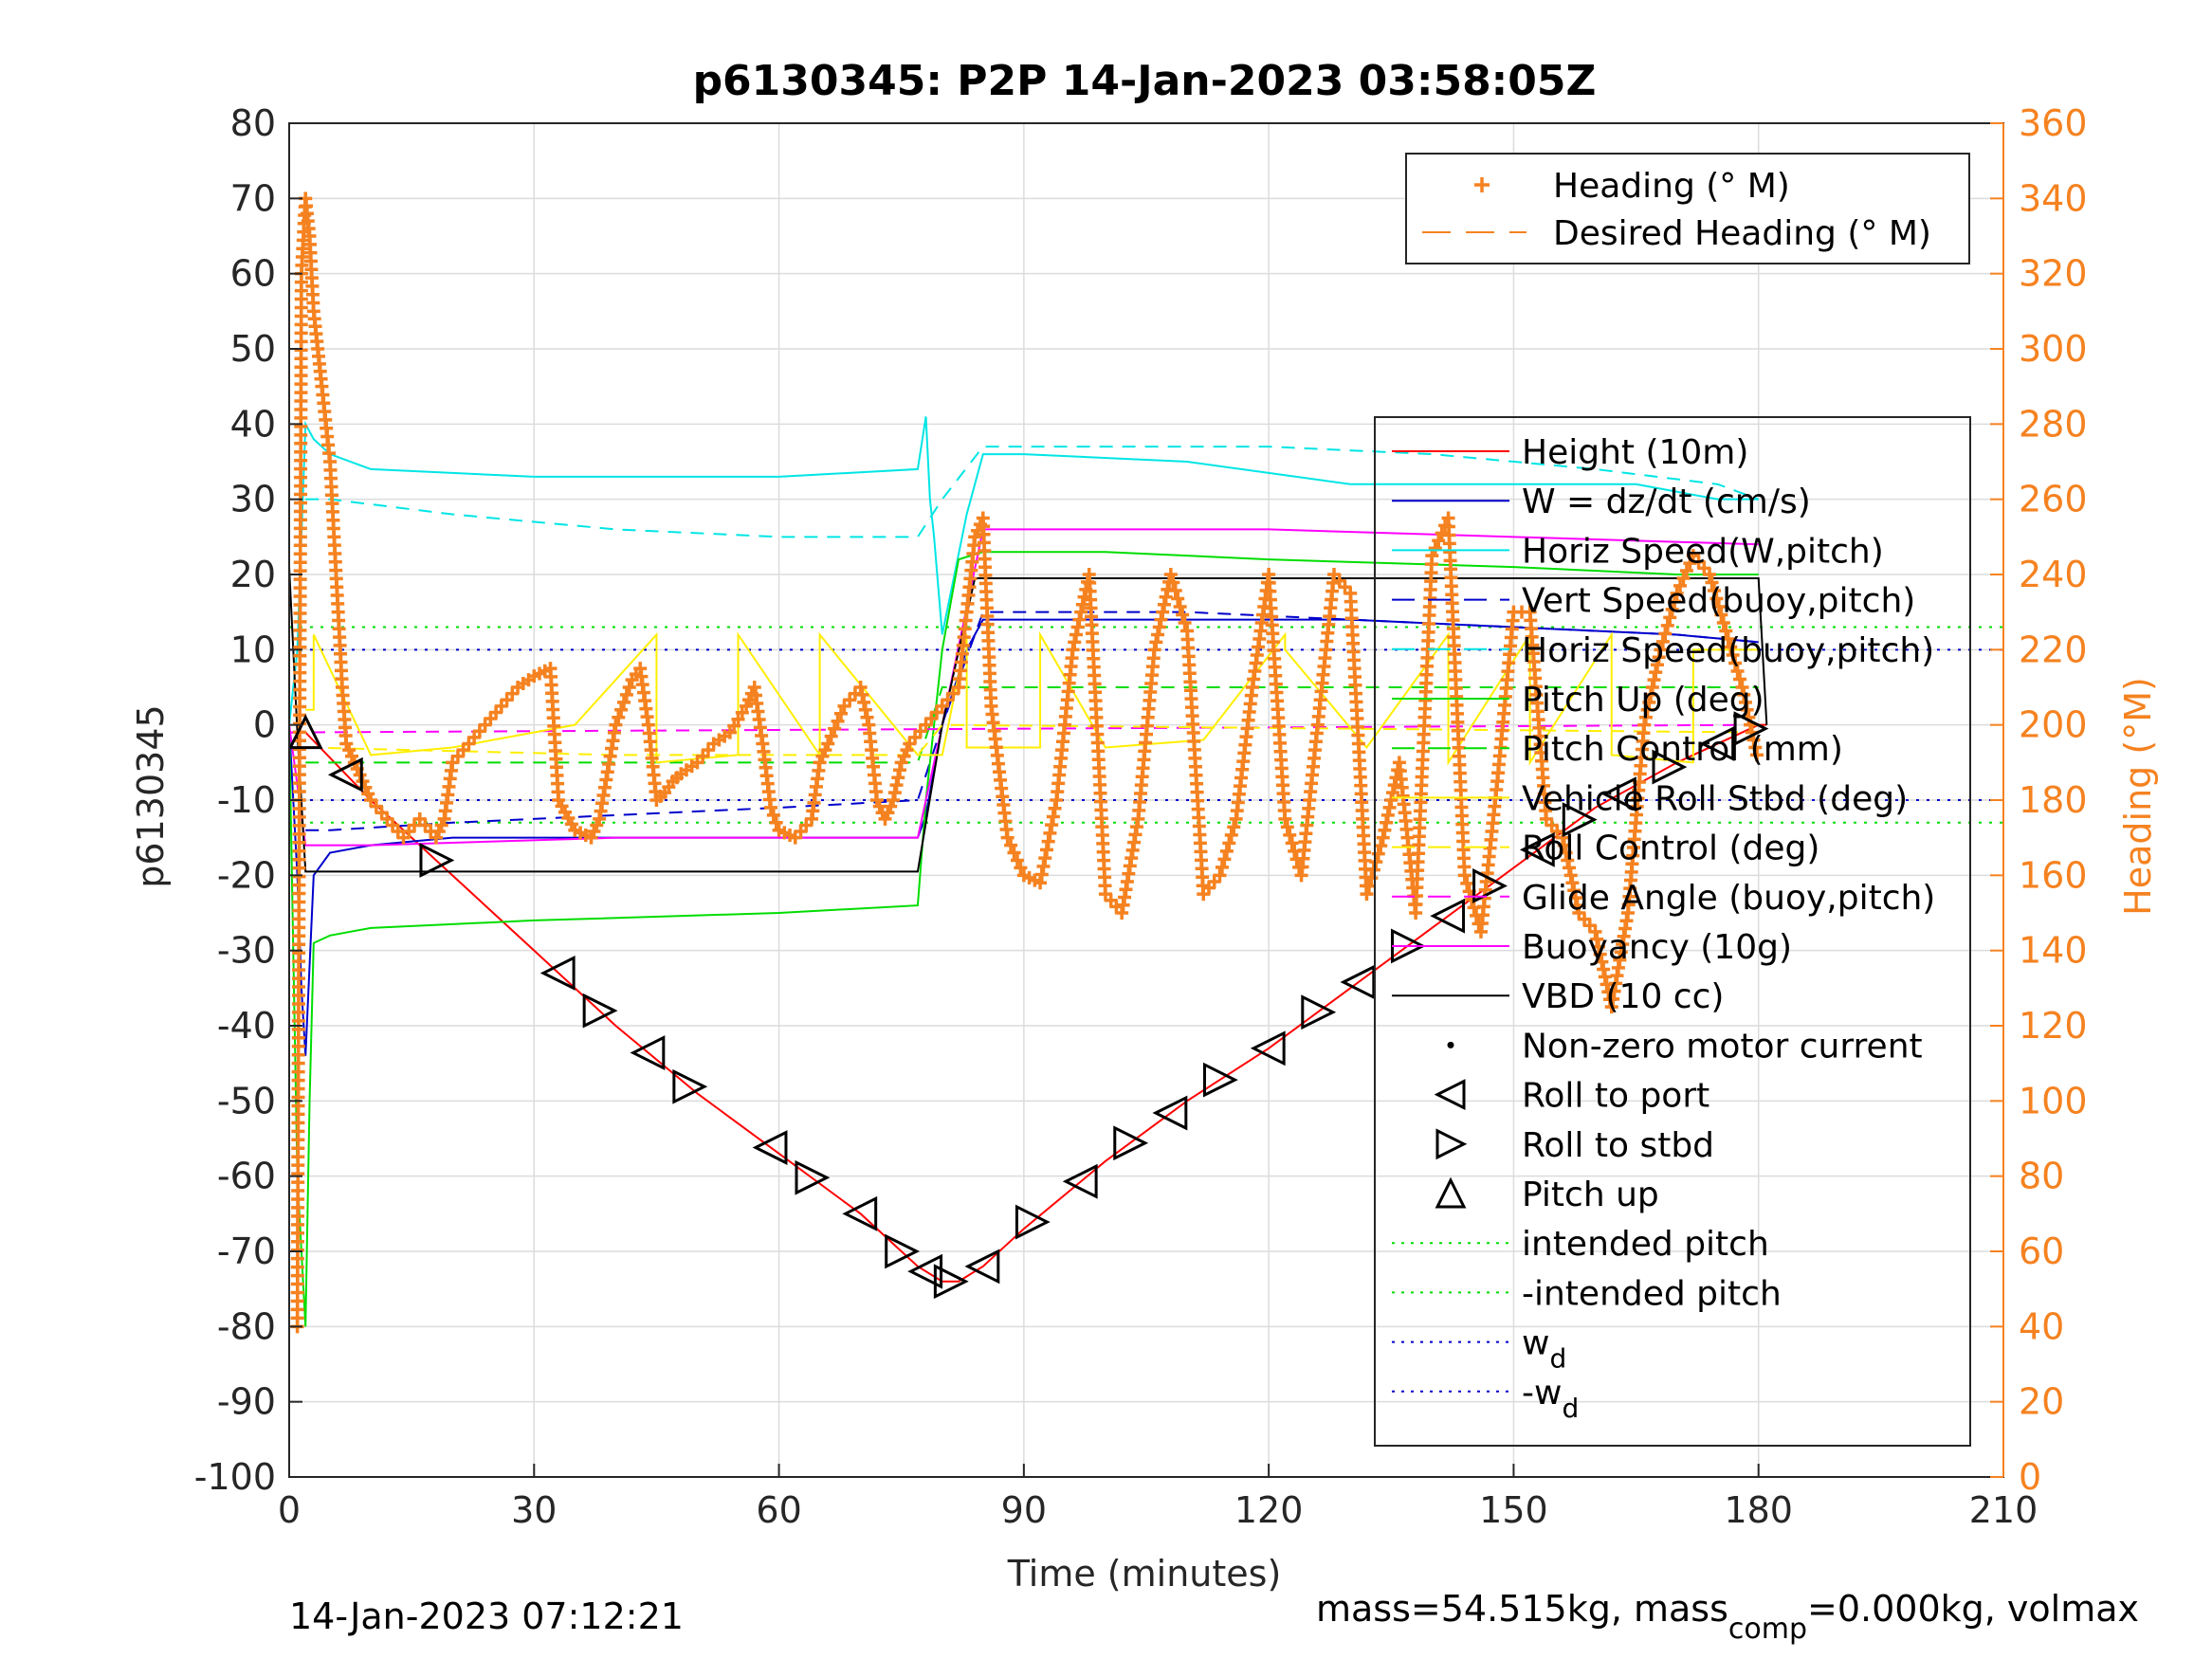  What do you see at coordinates (246, 1326) in the screenshot?
I see `y-tick-label: -80` at bounding box center [246, 1326].